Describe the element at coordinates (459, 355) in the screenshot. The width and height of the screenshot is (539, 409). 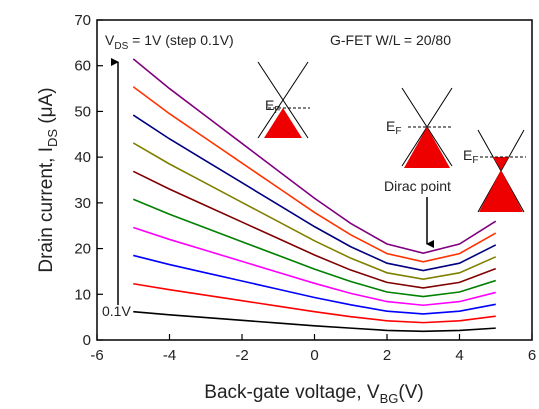
I see `x-tick-label: 4` at that location.